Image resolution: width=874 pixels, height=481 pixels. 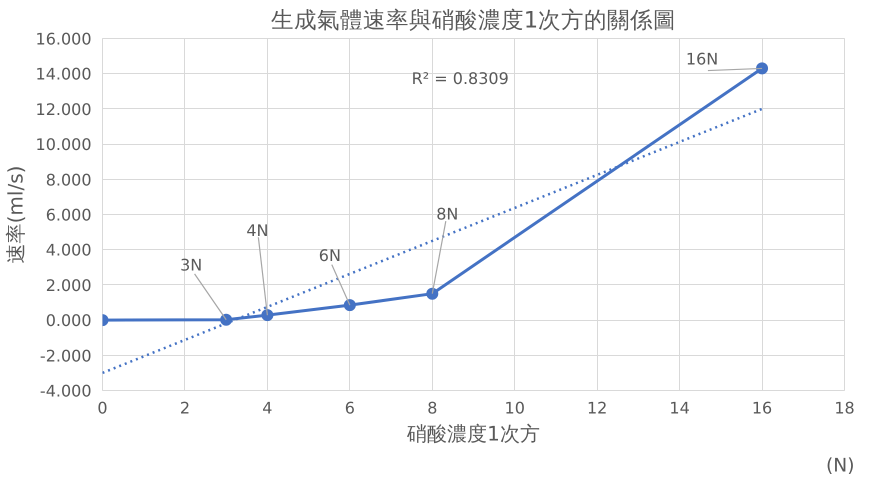 I want to click on y-axis-title: 速率(ml/s), so click(x=16, y=215).